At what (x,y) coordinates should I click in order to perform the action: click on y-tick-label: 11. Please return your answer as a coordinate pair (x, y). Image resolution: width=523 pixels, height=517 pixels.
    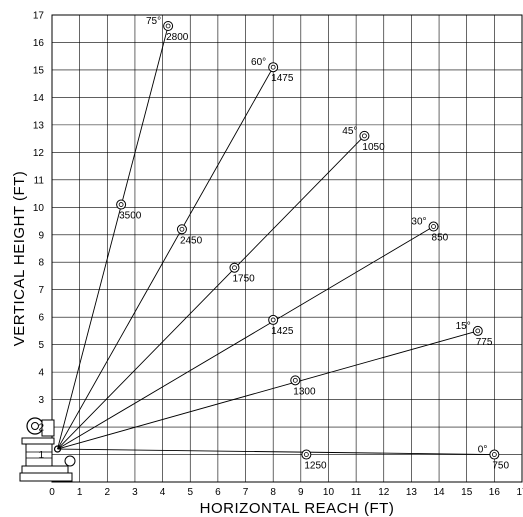
    Looking at the image, I should click on (39, 180).